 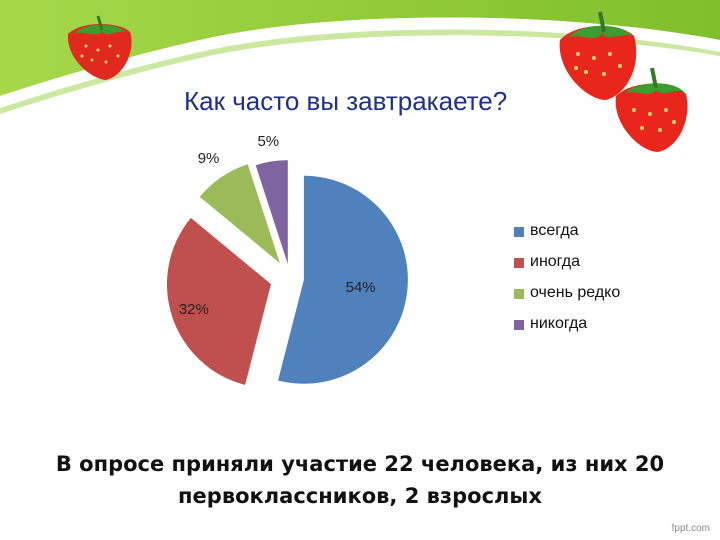 I want to click on slice-data-label: 54%, so click(x=361, y=287).